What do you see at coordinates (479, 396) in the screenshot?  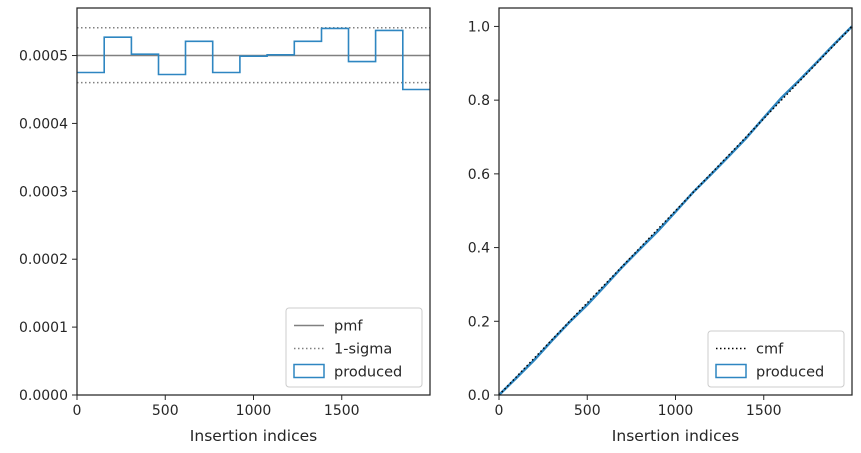 I see `right-y-tick-label: 0.0` at bounding box center [479, 396].